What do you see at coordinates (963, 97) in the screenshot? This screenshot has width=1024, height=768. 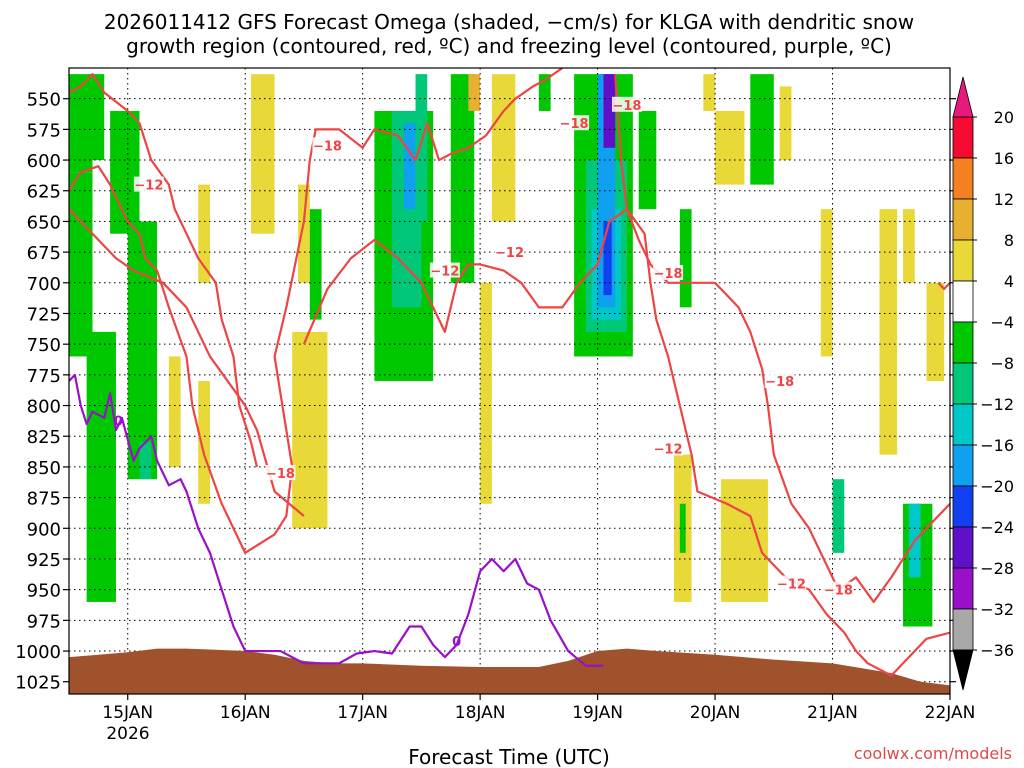 I see `colorbar-top-arrow` at bounding box center [963, 97].